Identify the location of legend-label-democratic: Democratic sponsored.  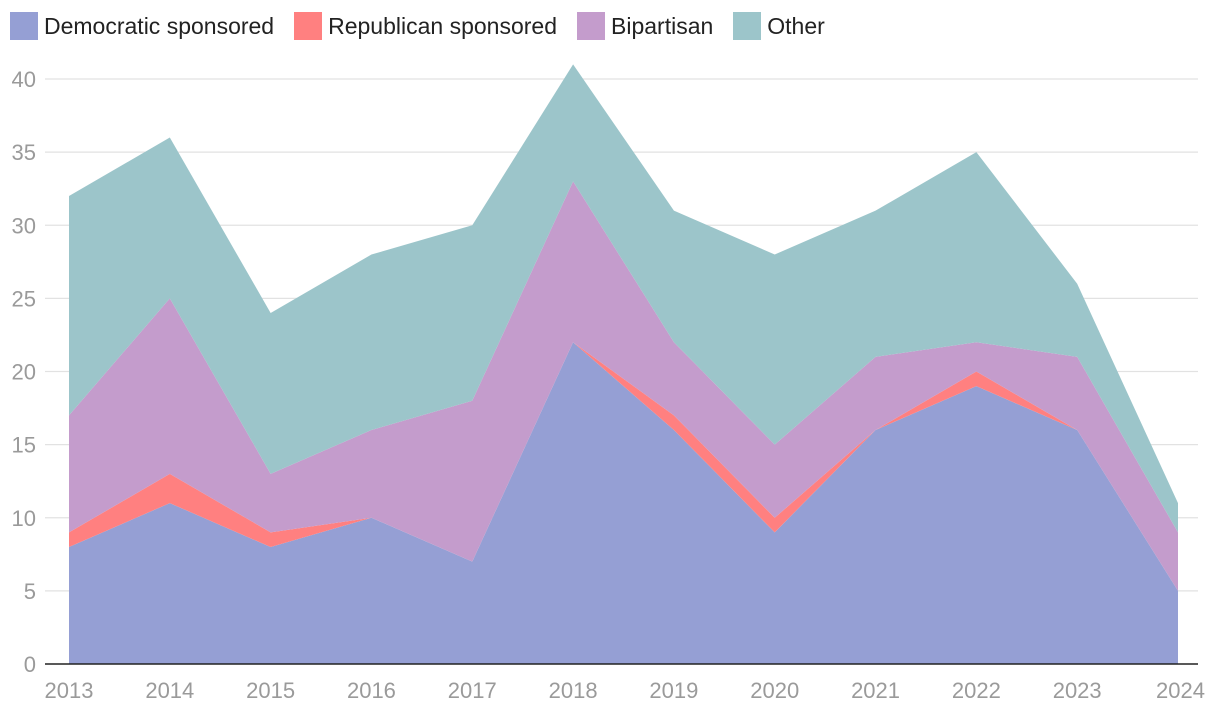
(159, 25).